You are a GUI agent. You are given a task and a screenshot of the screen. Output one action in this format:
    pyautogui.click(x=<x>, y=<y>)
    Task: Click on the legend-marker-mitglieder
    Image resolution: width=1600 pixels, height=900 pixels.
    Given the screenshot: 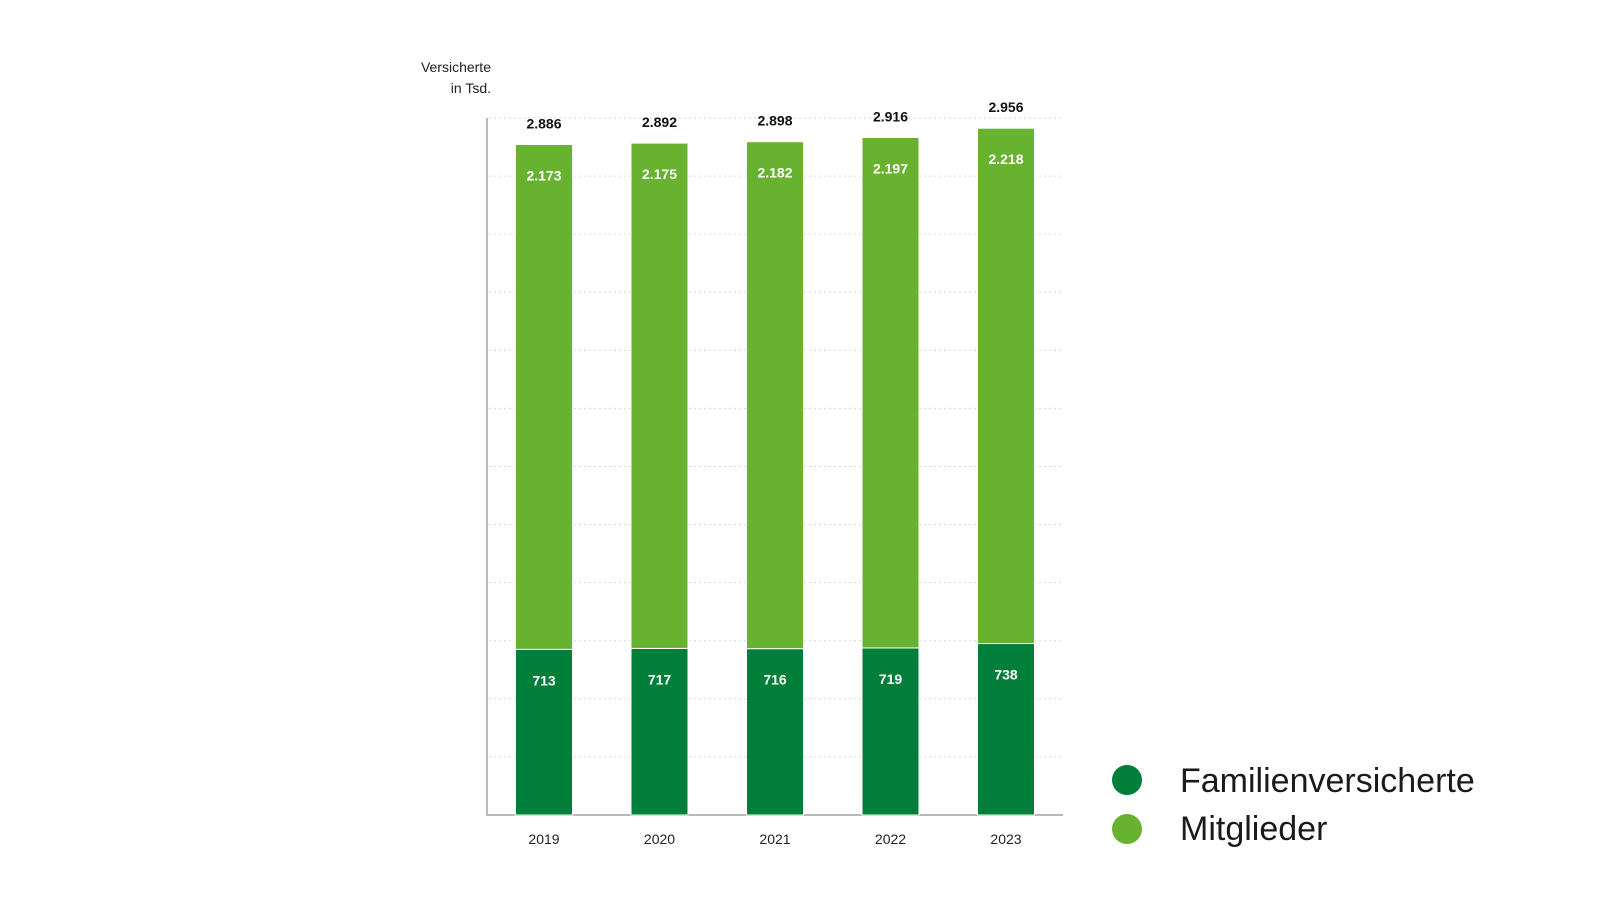 What is the action you would take?
    pyautogui.click(x=1127, y=829)
    